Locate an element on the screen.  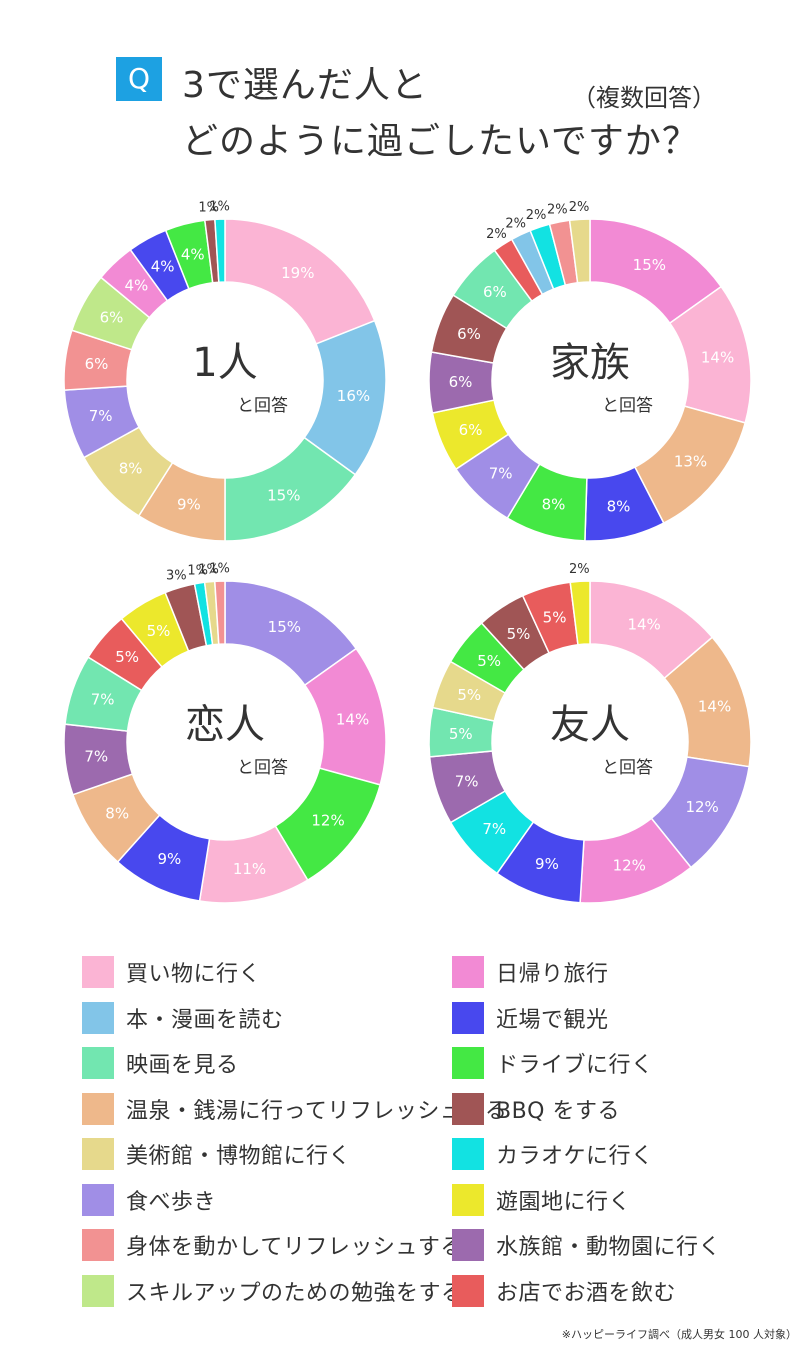
legend-label: 身体を動かしてリフレッシュする is located at coordinates (294, 1247).